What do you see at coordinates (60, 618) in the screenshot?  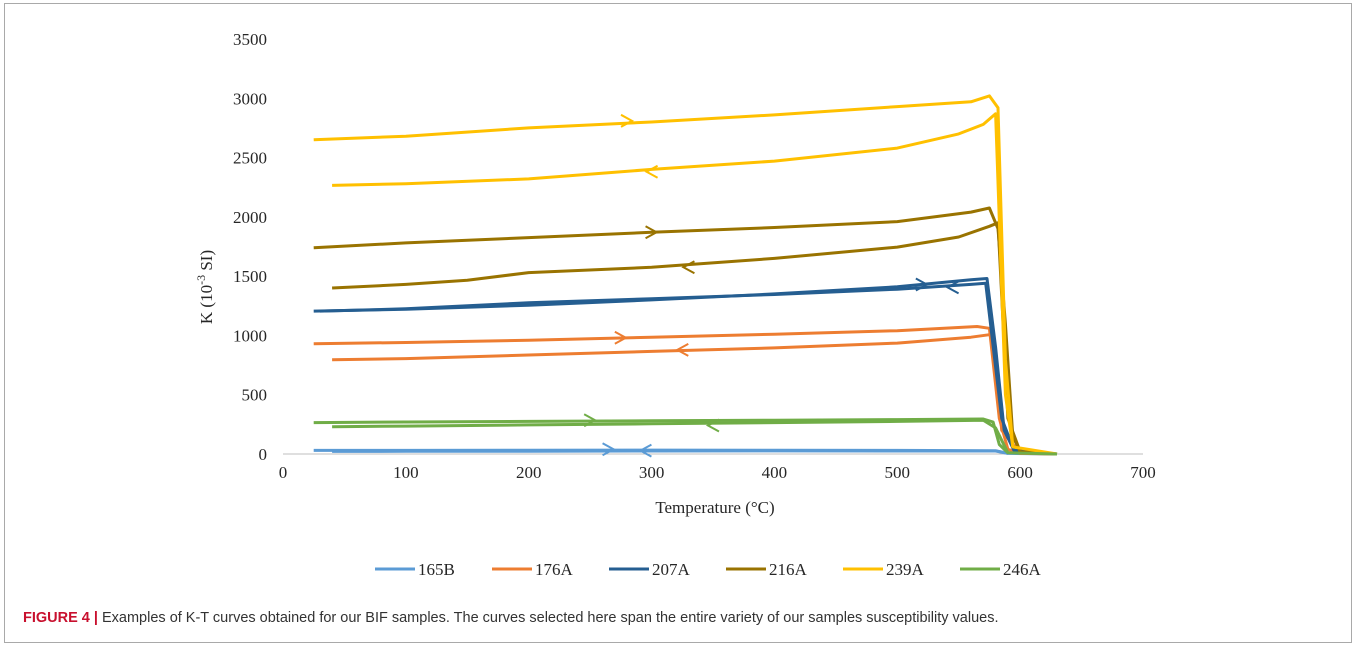 I see `caption-label: FIGURE 4 |` at bounding box center [60, 618].